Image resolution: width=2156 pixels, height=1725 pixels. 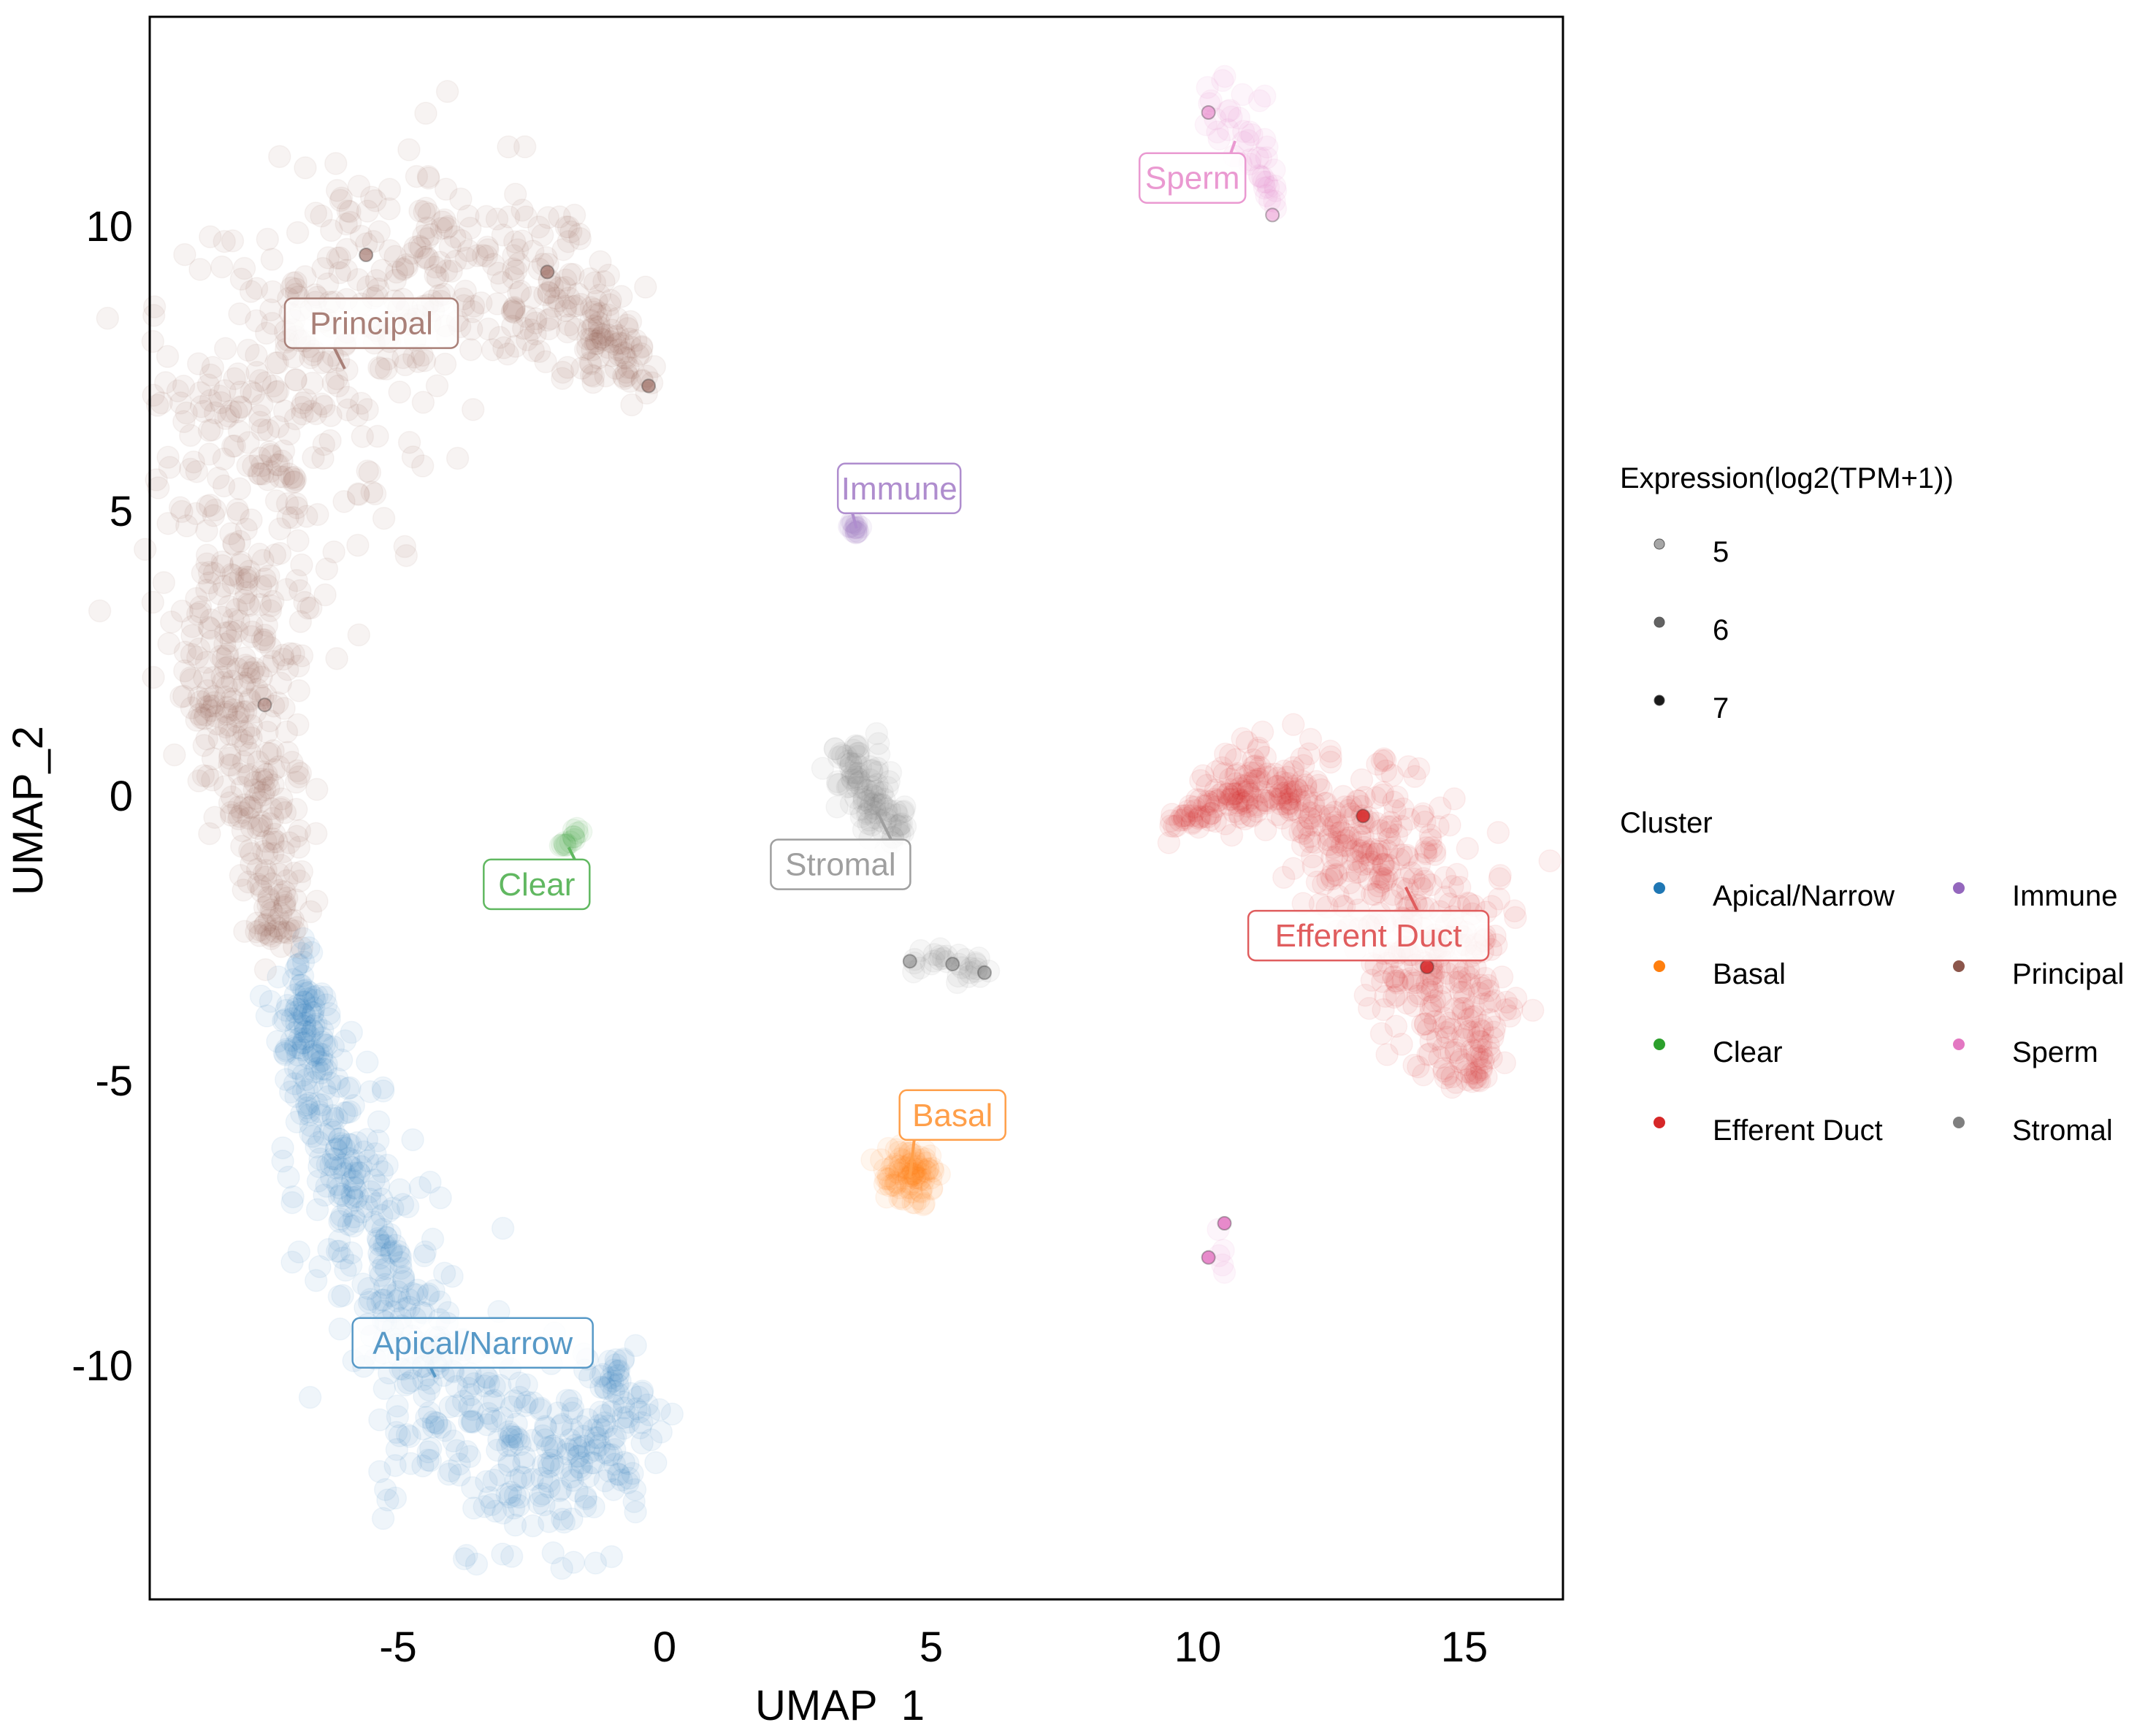 I want to click on expression-legend-label: 5, so click(x=1721, y=552).